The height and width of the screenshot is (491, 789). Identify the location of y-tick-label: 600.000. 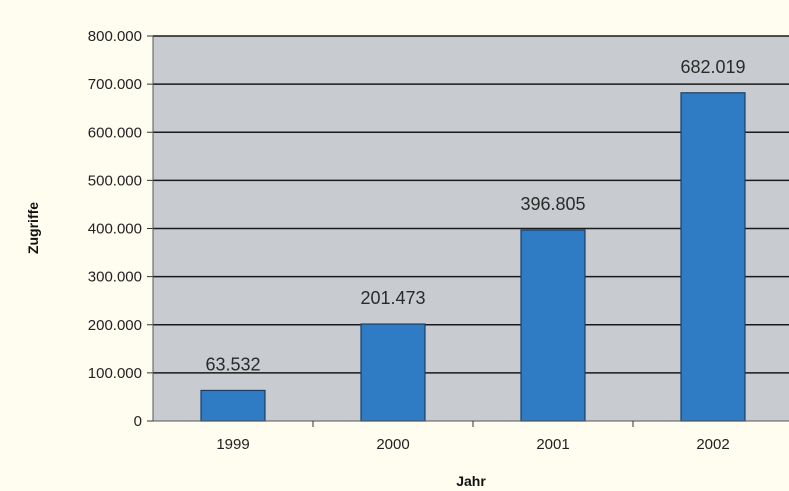
(115, 132).